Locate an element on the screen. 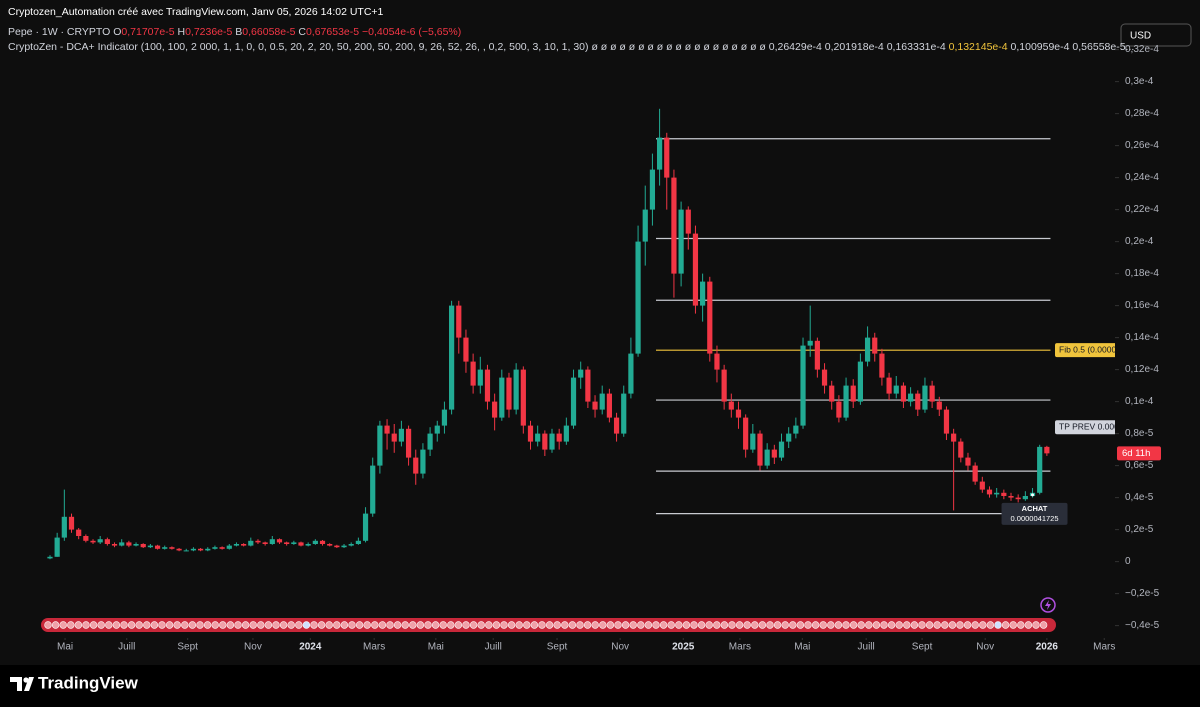 The height and width of the screenshot is (707, 1200). alert-icon is located at coordinates (1048, 605).